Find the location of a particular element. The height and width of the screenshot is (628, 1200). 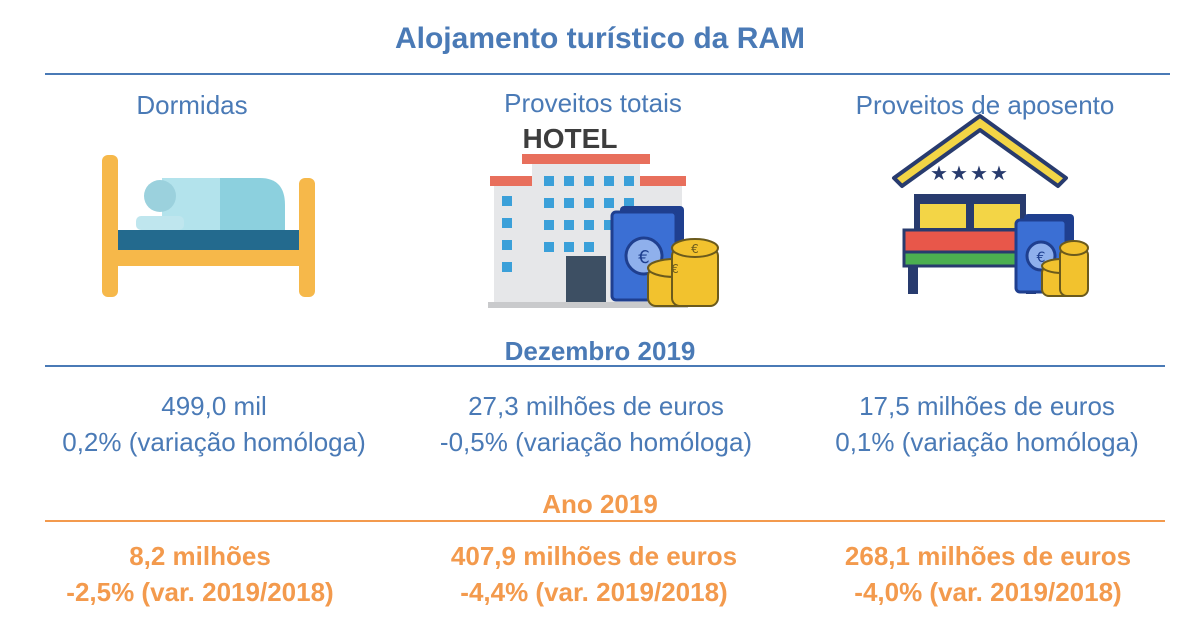

section-month-title: Dezembro 2019 is located at coordinates (600, 351).